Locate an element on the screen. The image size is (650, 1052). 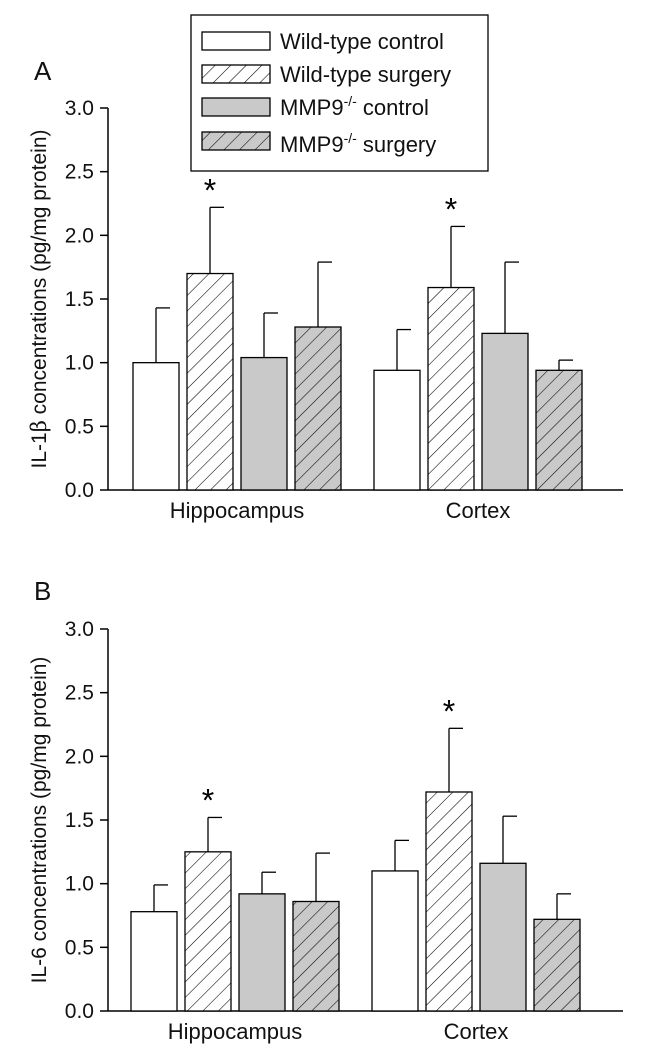
panel-b-hippocampus-mmp9-surgery-bar is located at coordinates (316, 956).